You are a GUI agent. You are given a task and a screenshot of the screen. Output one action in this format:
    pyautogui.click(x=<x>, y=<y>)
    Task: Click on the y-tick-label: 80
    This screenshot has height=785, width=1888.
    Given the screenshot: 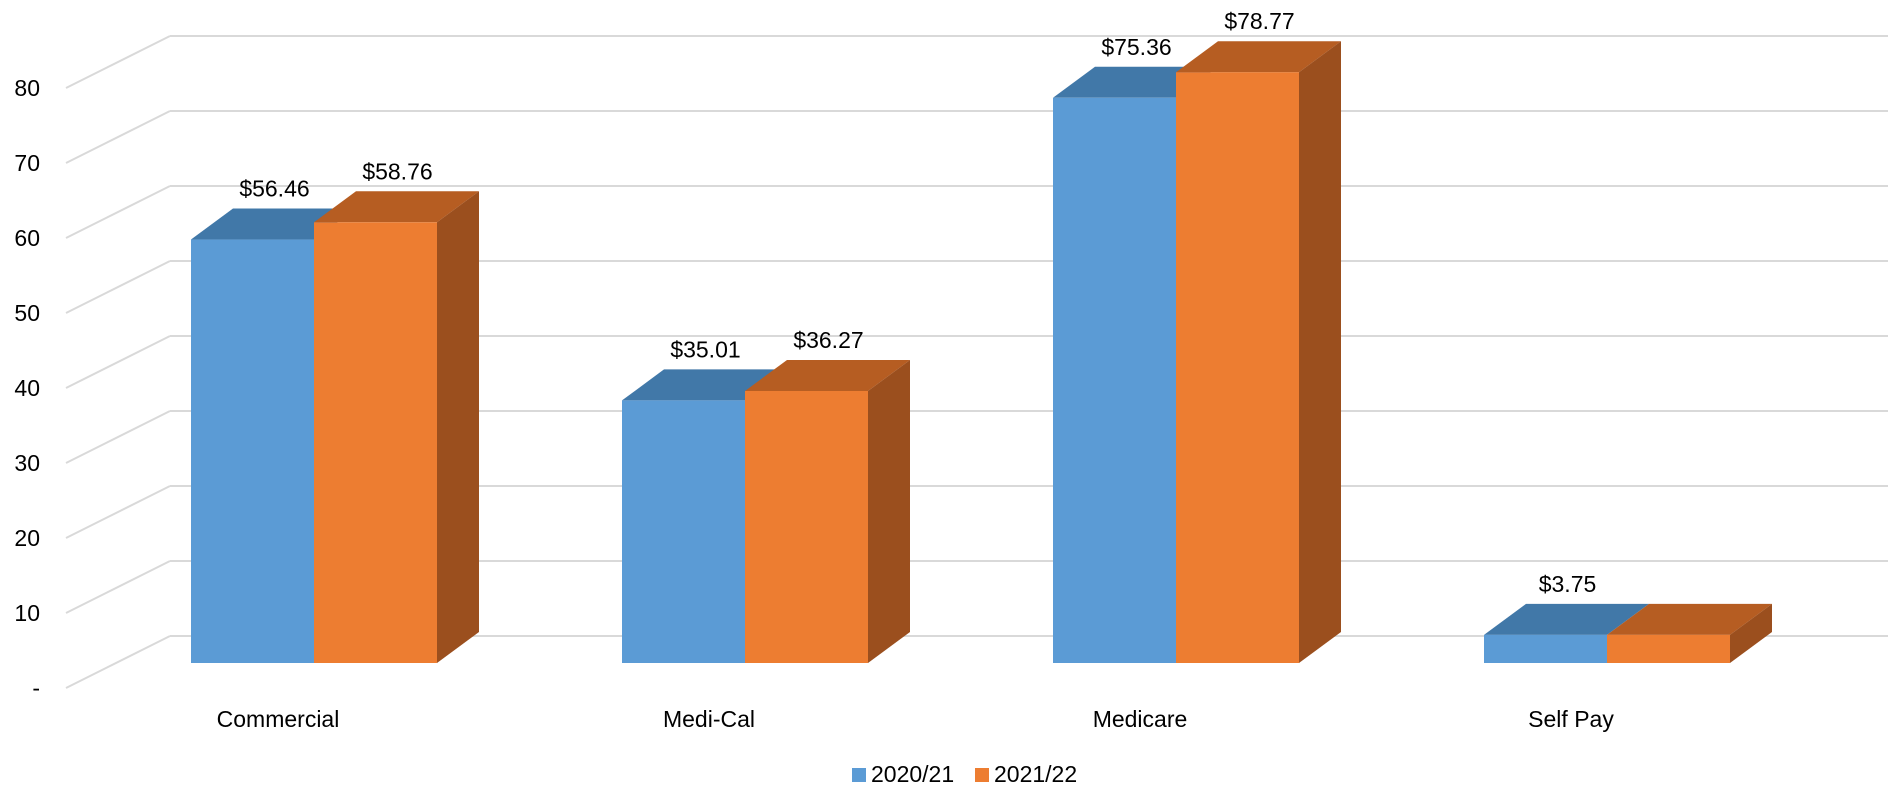 What is the action you would take?
    pyautogui.click(x=27, y=88)
    